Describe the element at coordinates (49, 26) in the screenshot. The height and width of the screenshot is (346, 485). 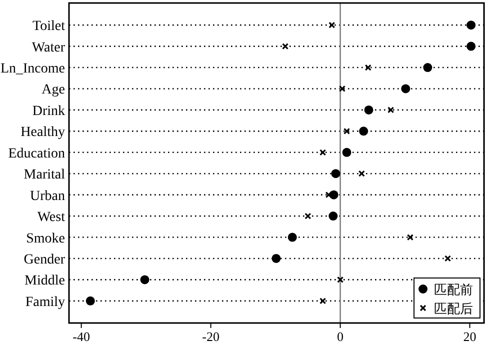
I see `y-tick-label: Toilet` at that location.